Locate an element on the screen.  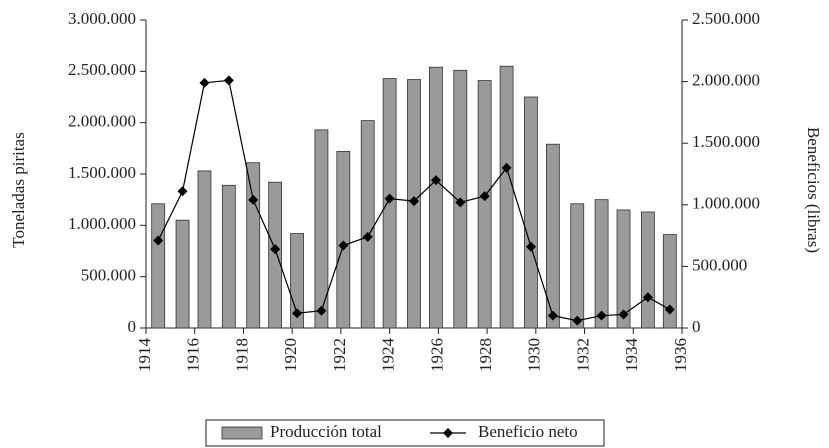
y2-tick-label: 0 is located at coordinates (696, 326).